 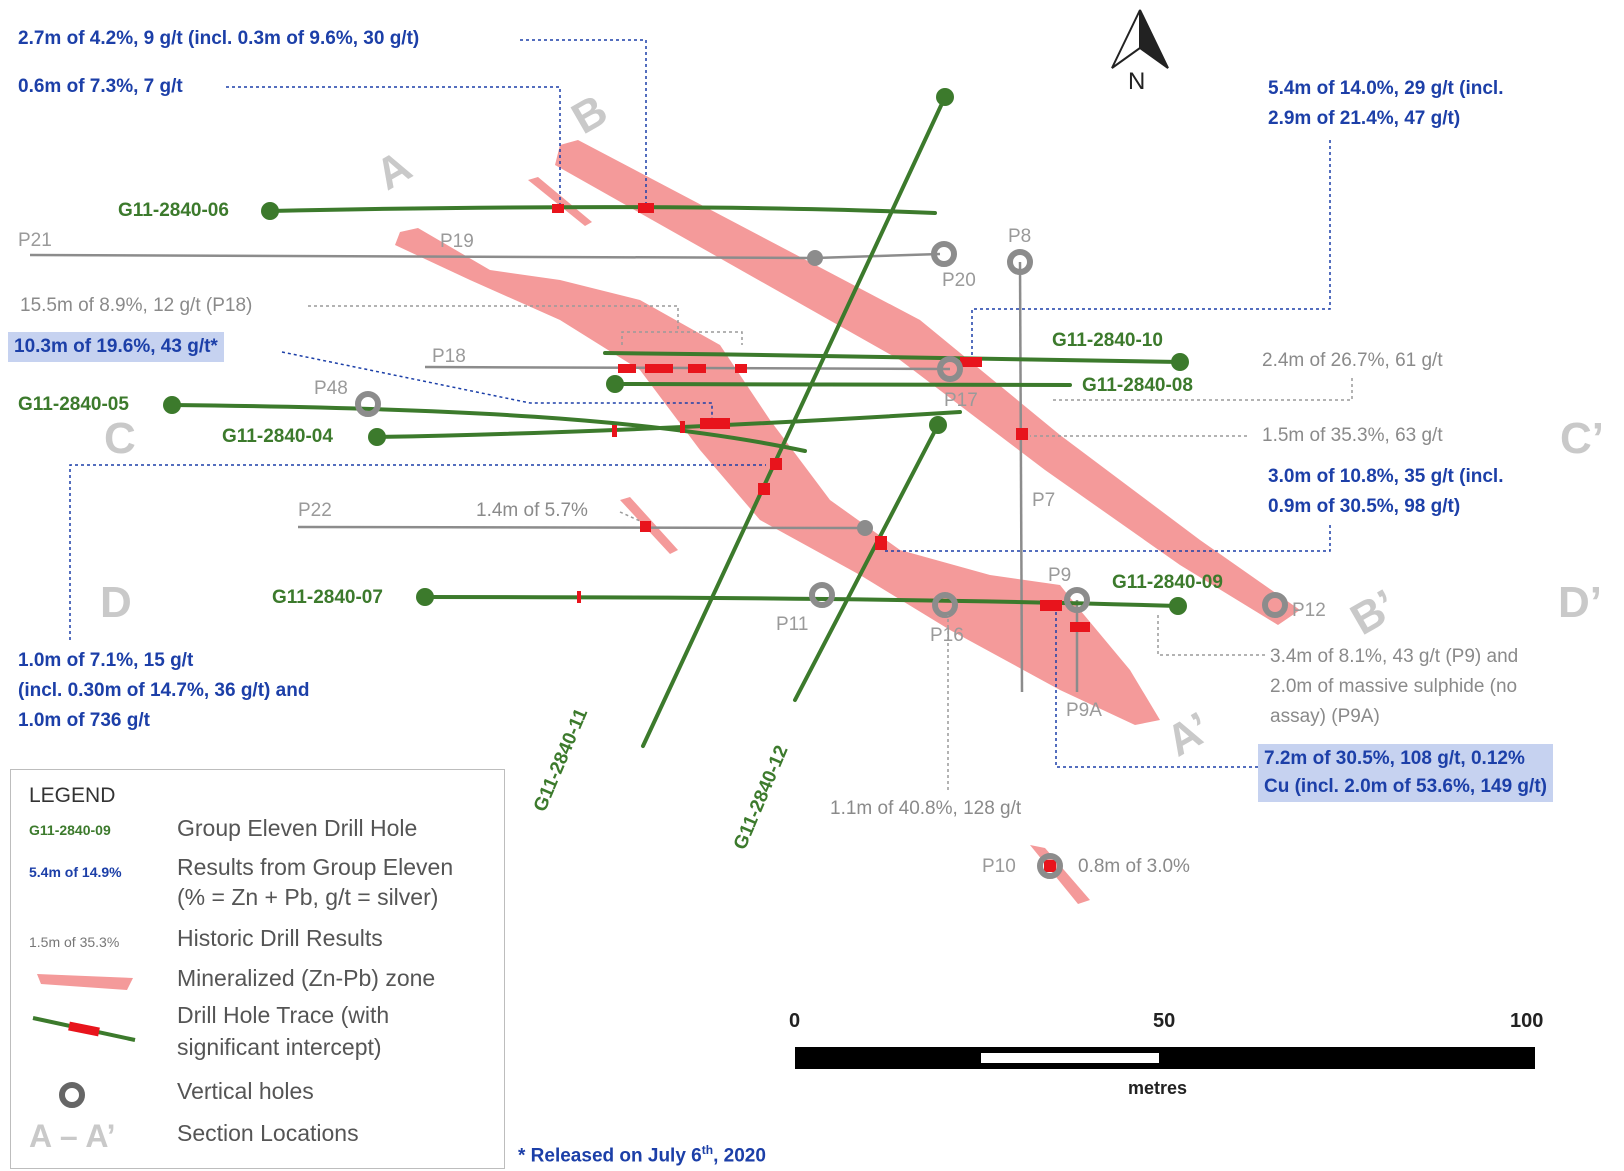 I want to click on historic-label-08: 0.8m of 3.0%, so click(x=1134, y=866).